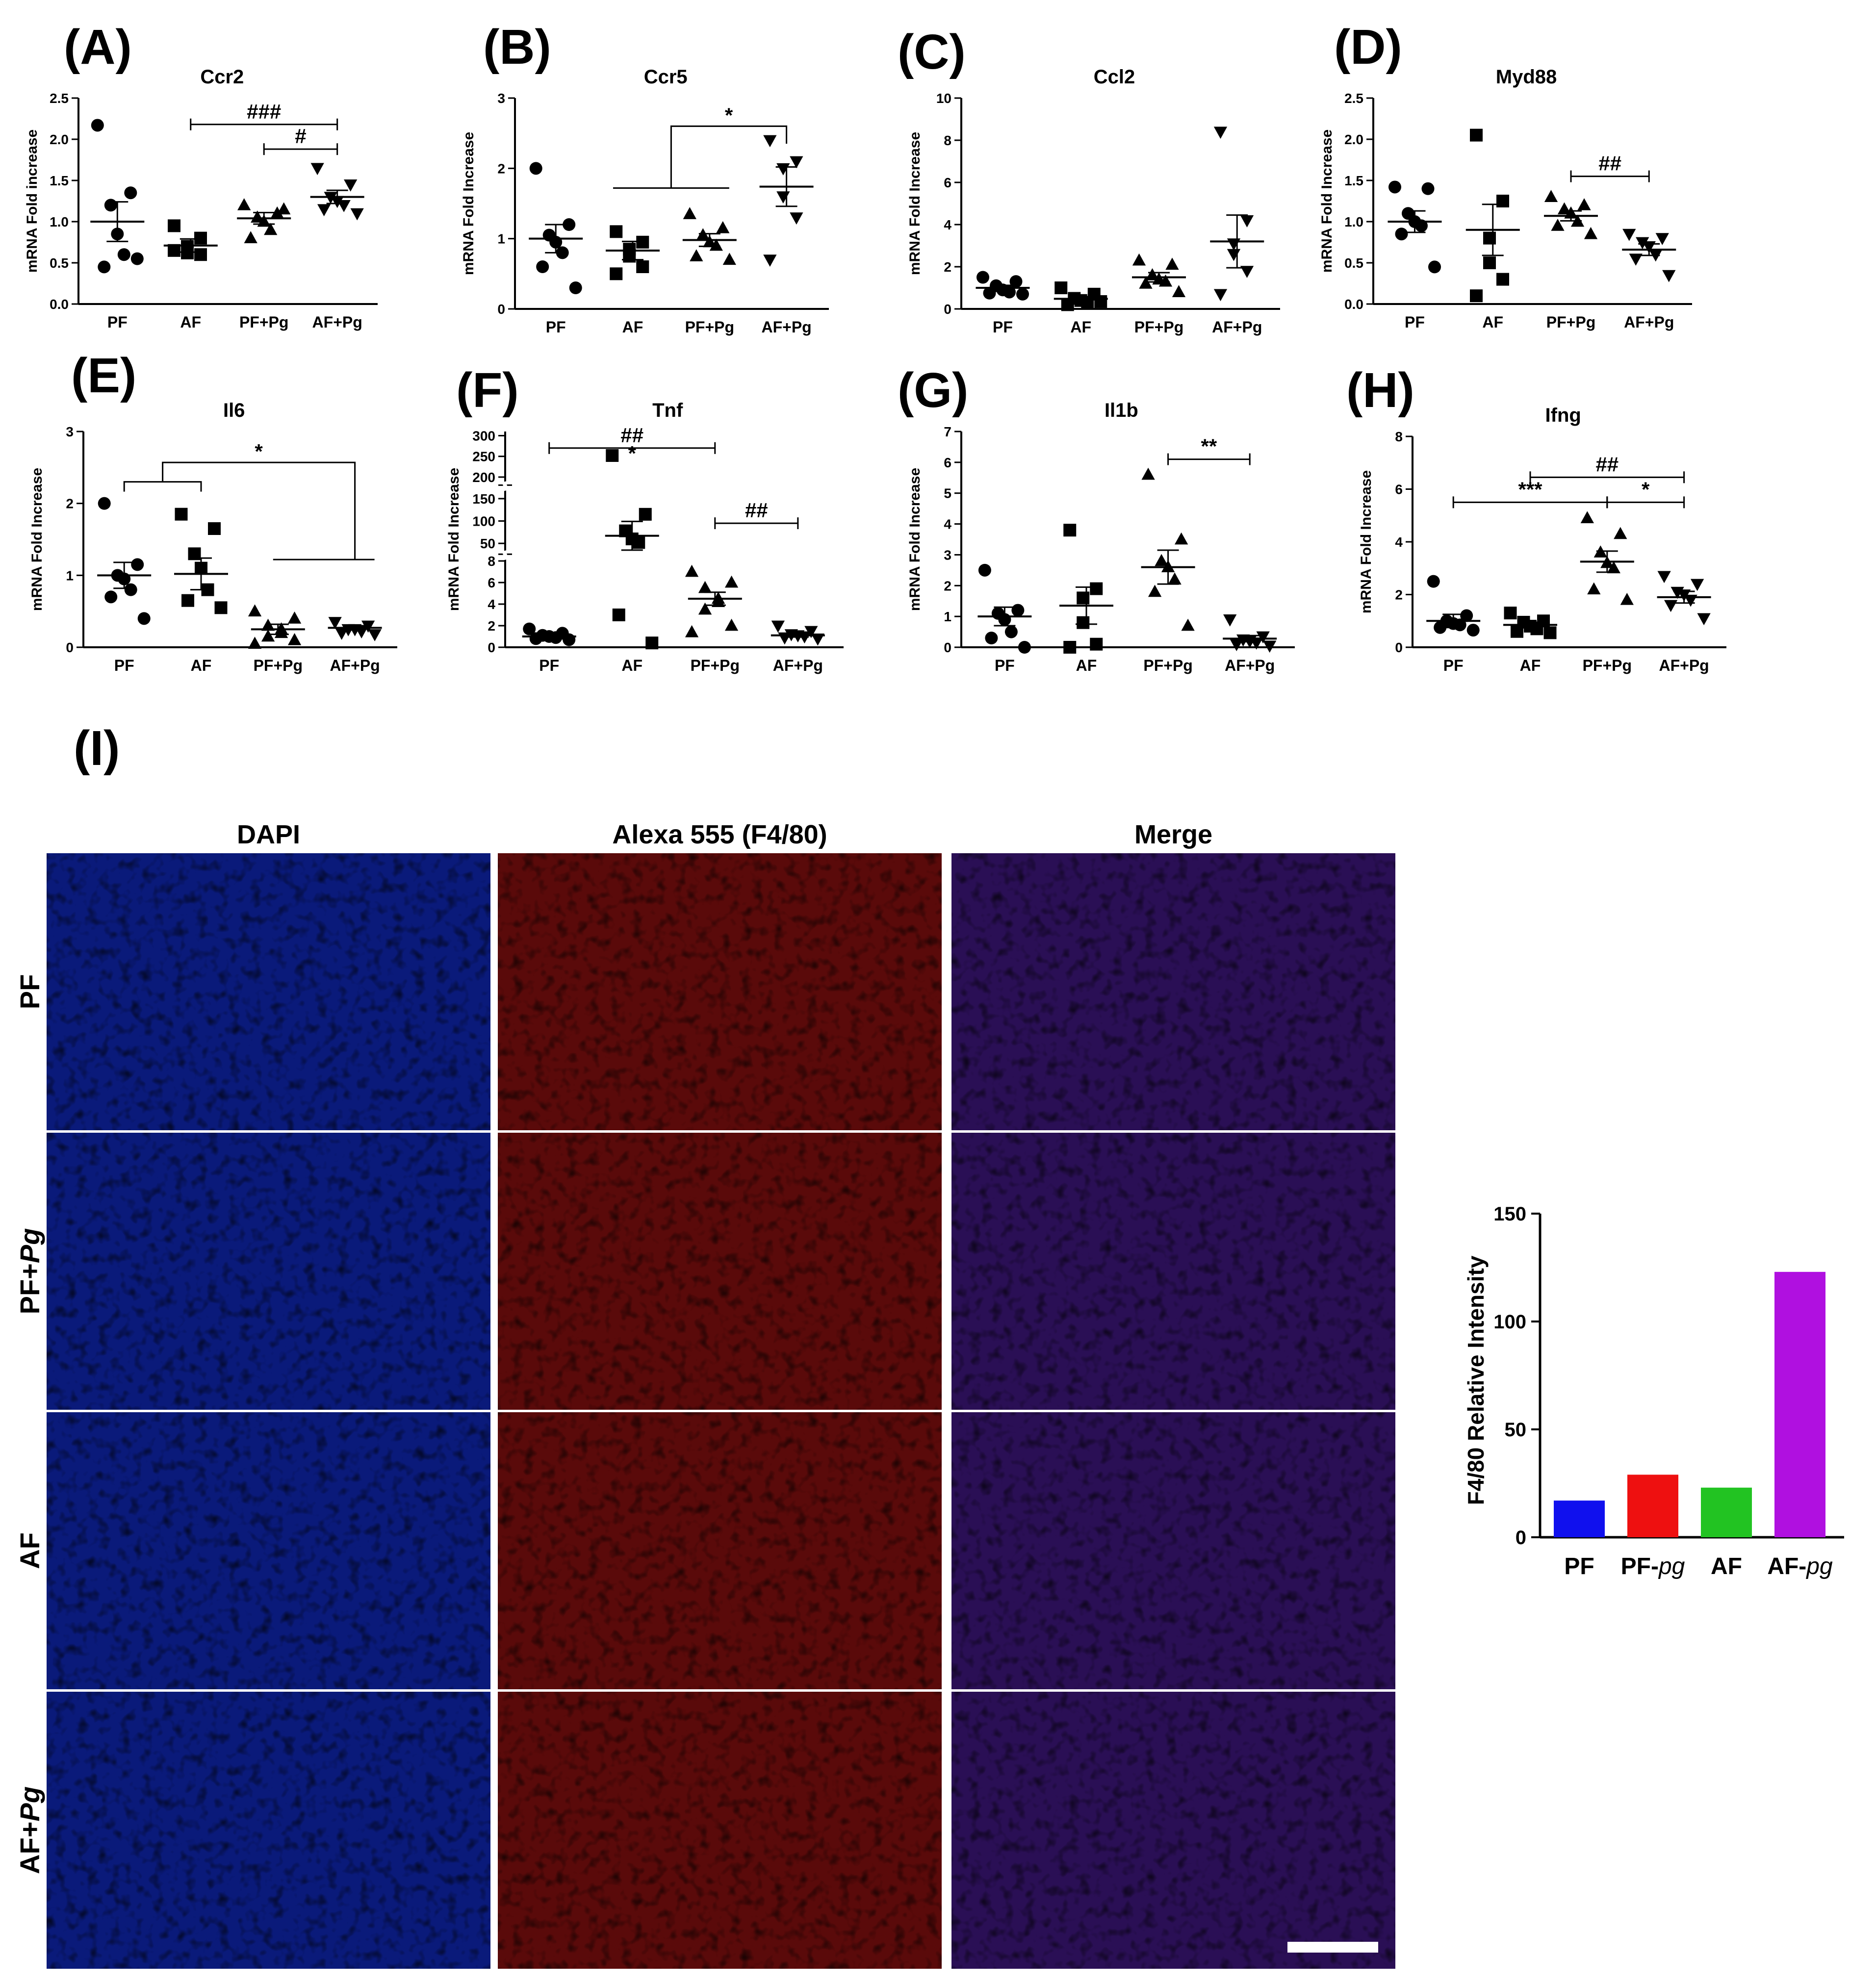 Image resolution: width=1876 pixels, height=1982 pixels. I want to click on panel-title: Myd88, so click(1527, 77).